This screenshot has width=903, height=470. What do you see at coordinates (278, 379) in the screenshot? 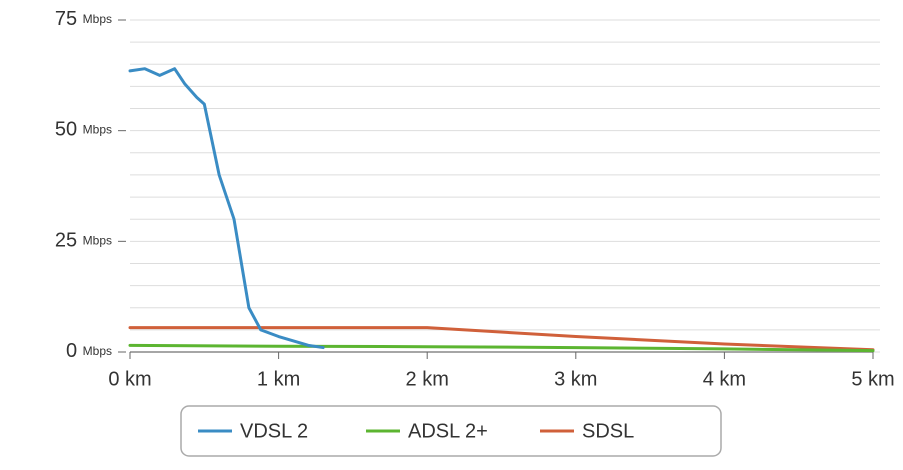
I see `x-tick-label: 1 km` at bounding box center [278, 379].